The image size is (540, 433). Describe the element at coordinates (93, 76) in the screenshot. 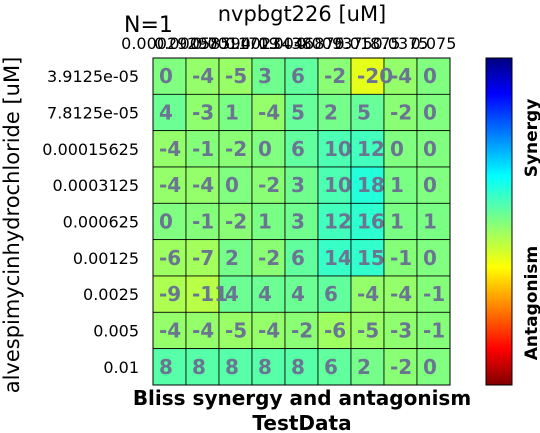

I see `y-tick-label: 3.9125e-05` at that location.